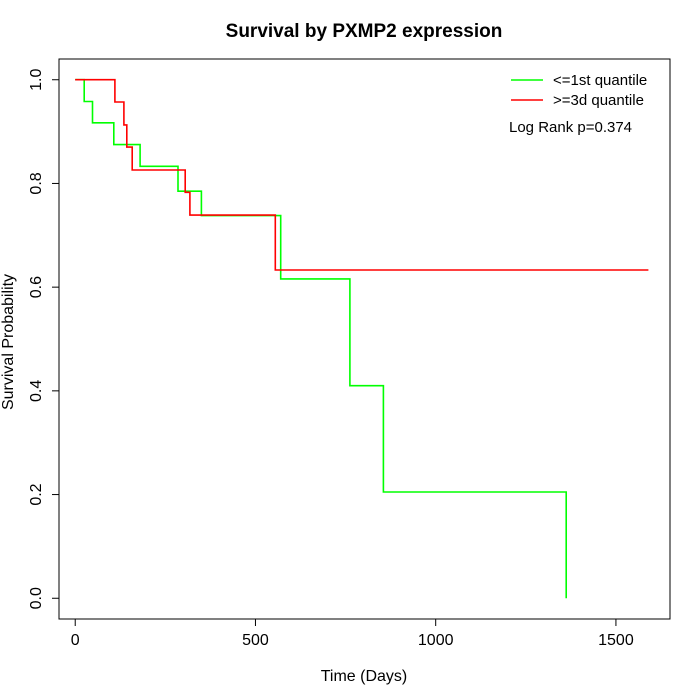 This screenshot has height=700, width=700. I want to click on y-tick-label: 0.2, so click(36, 494).